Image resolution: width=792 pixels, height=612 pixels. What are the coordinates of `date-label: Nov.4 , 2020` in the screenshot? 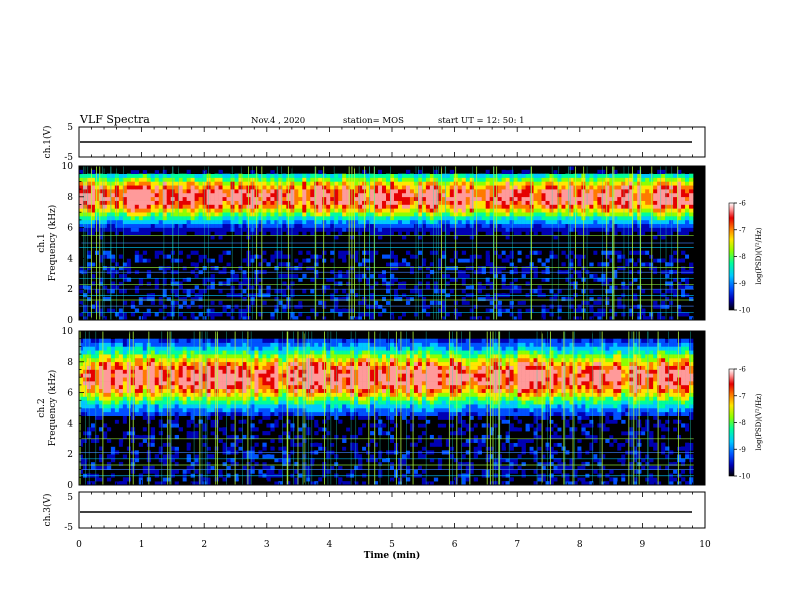 It's located at (278, 121).